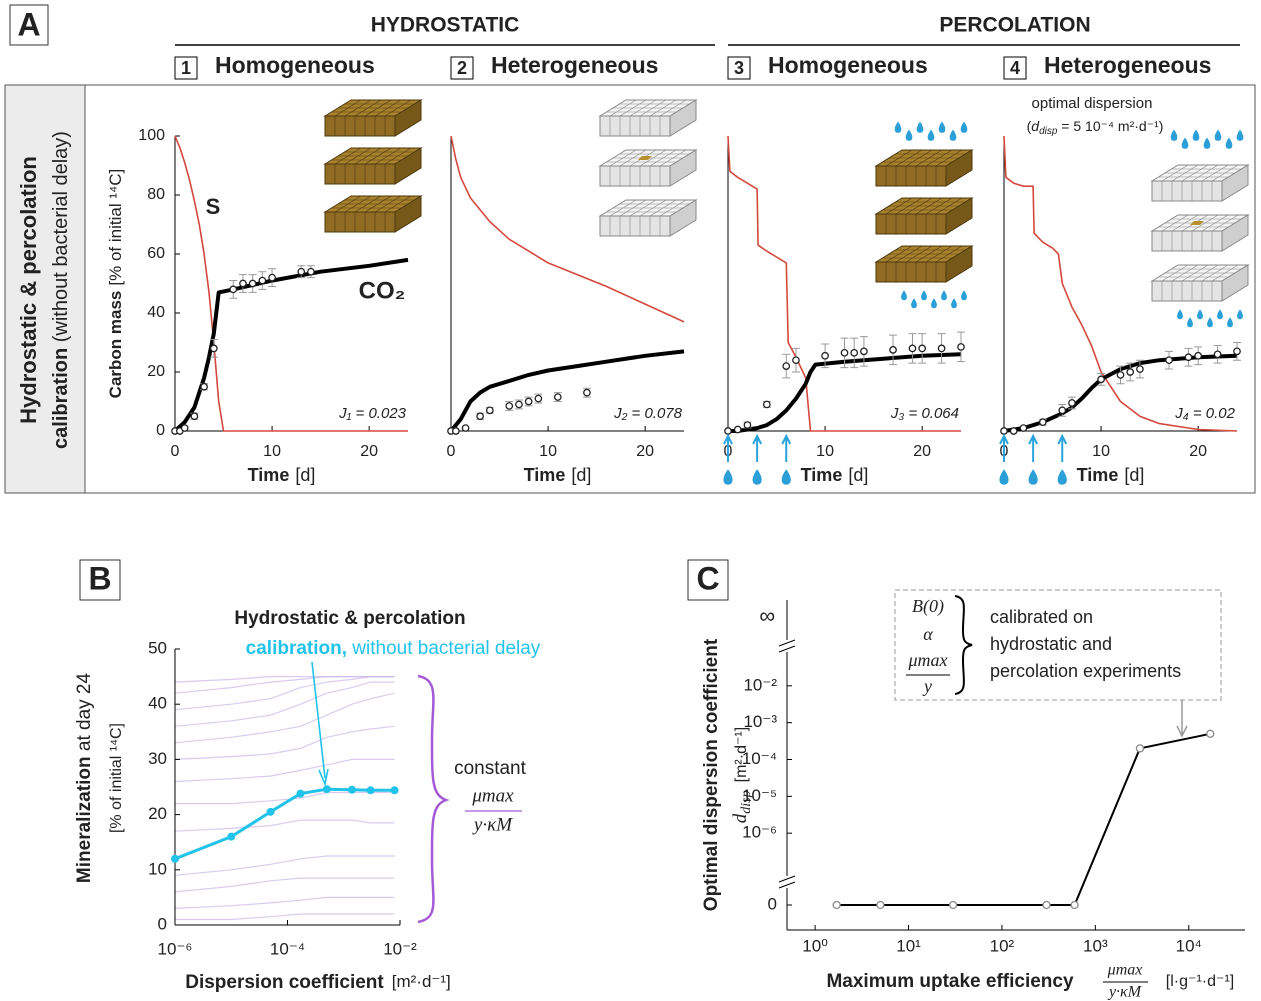  I want to click on x-label-part: [d], so click(305, 475).